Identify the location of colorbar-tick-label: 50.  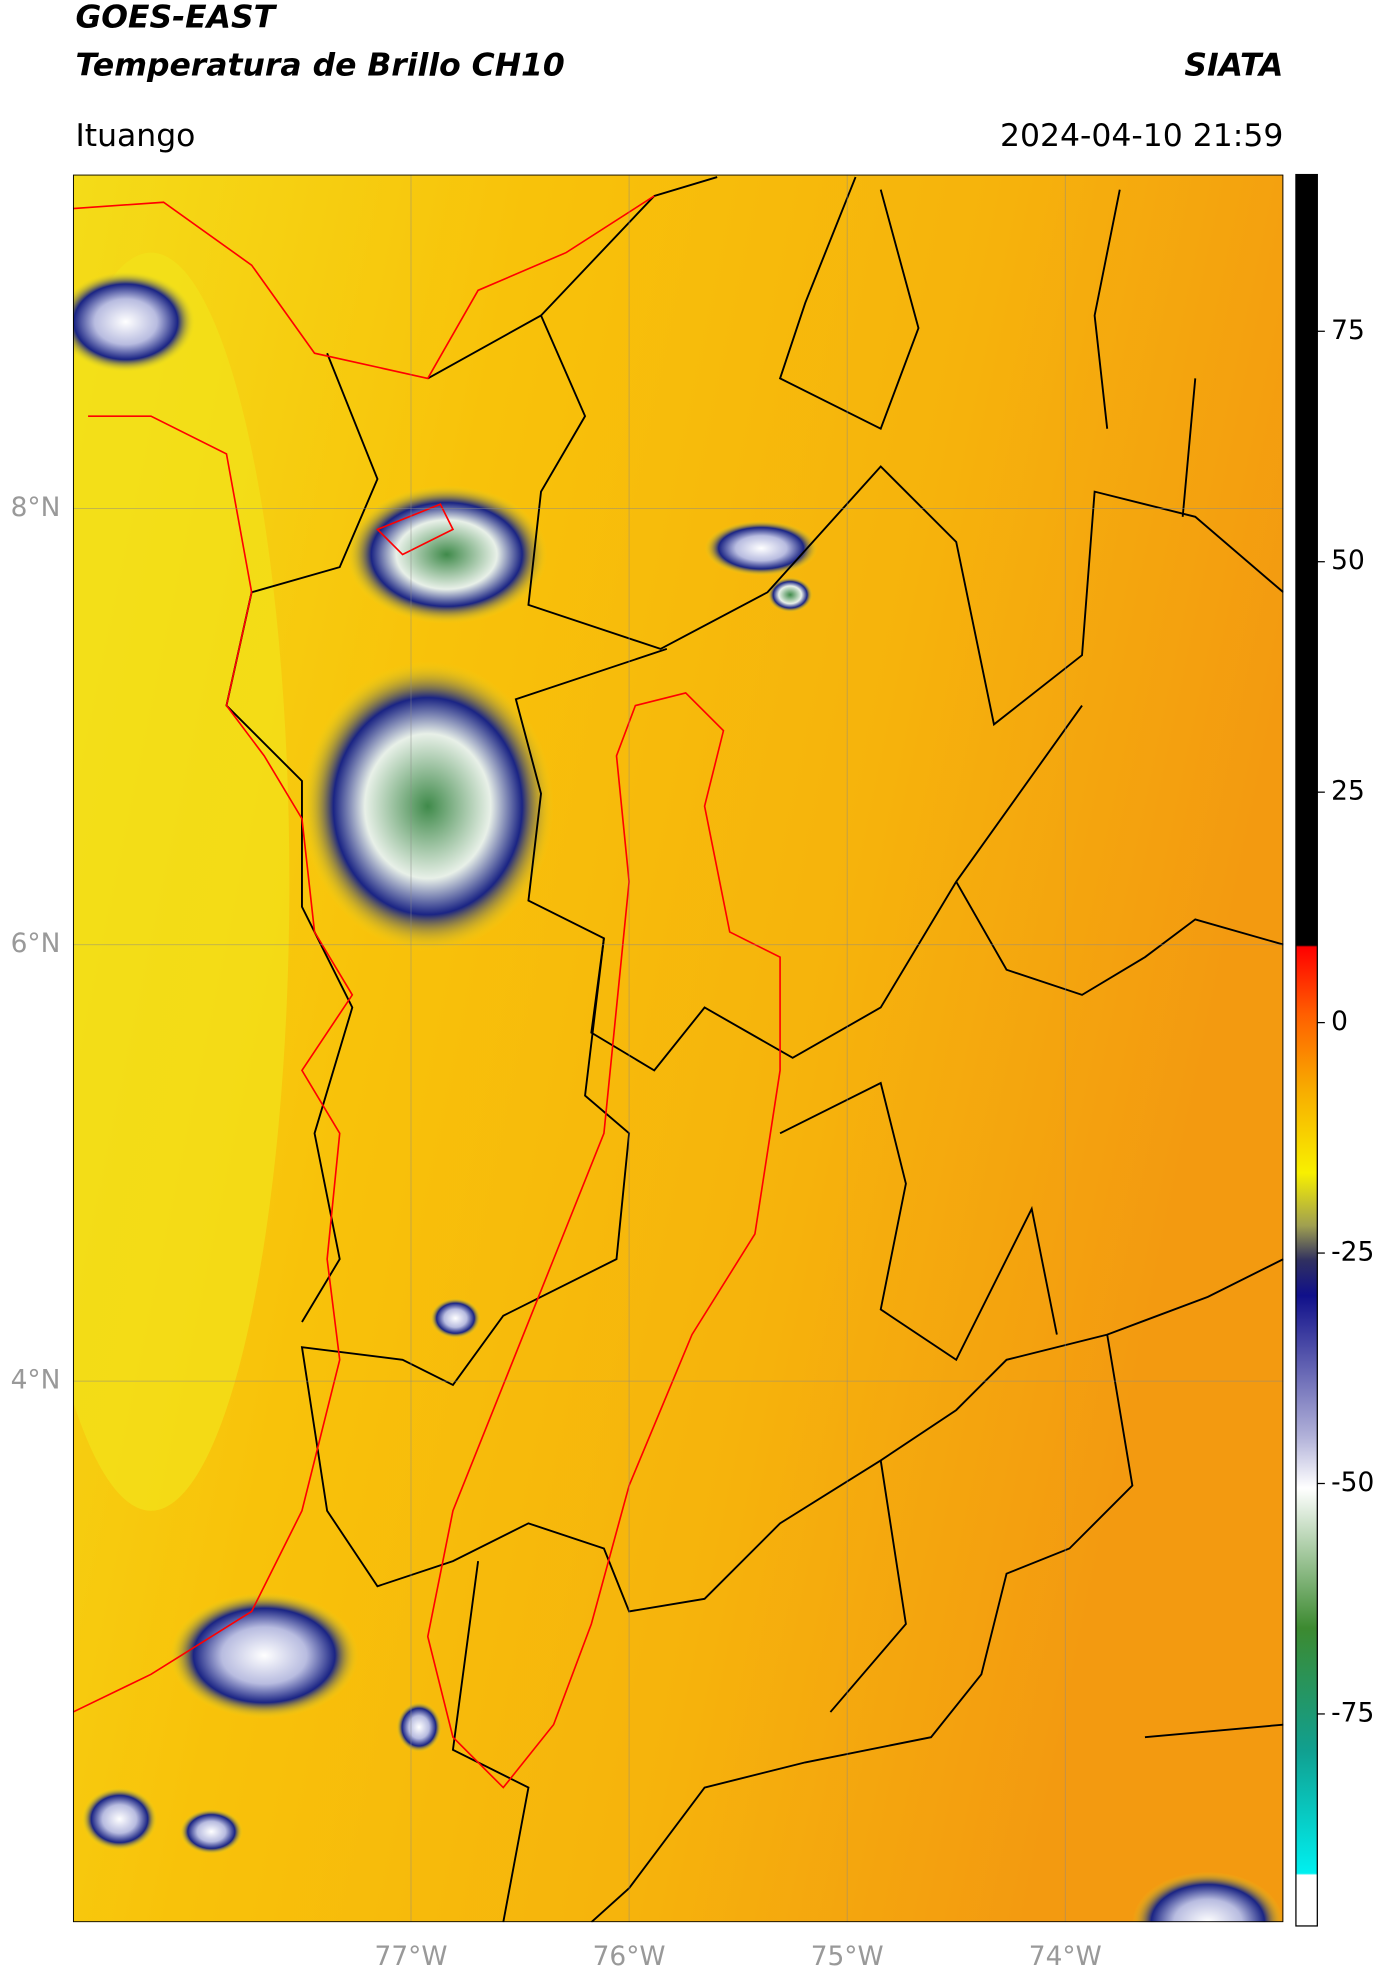
(1348, 560).